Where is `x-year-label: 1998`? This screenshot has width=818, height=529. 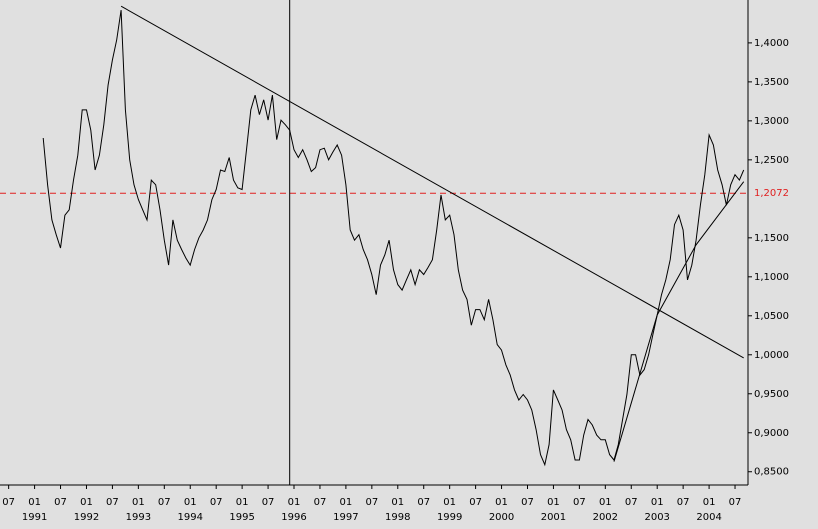 x-year-label: 1998 is located at coordinates (397, 517).